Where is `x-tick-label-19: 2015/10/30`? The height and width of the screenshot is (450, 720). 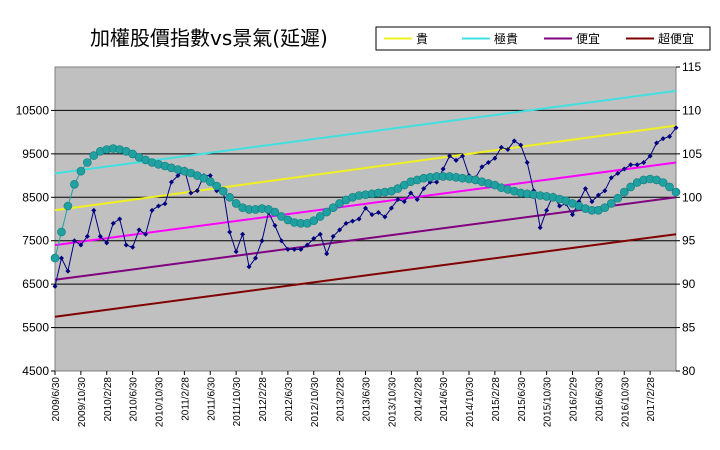 x-tick-label-19: 2015/10/30 is located at coordinates (548, 402).